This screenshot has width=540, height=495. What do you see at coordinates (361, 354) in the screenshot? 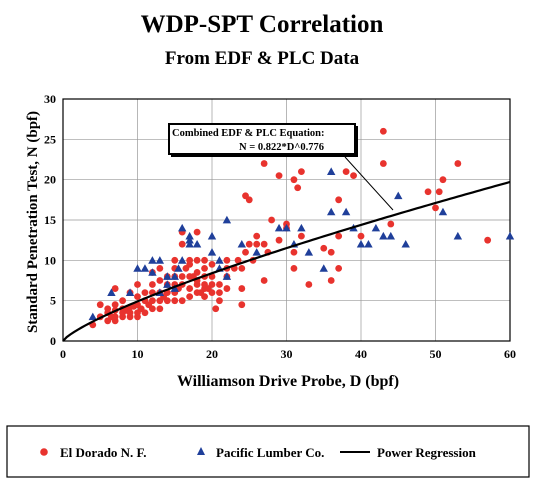
I see `x-tick-label: 40` at bounding box center [361, 354].